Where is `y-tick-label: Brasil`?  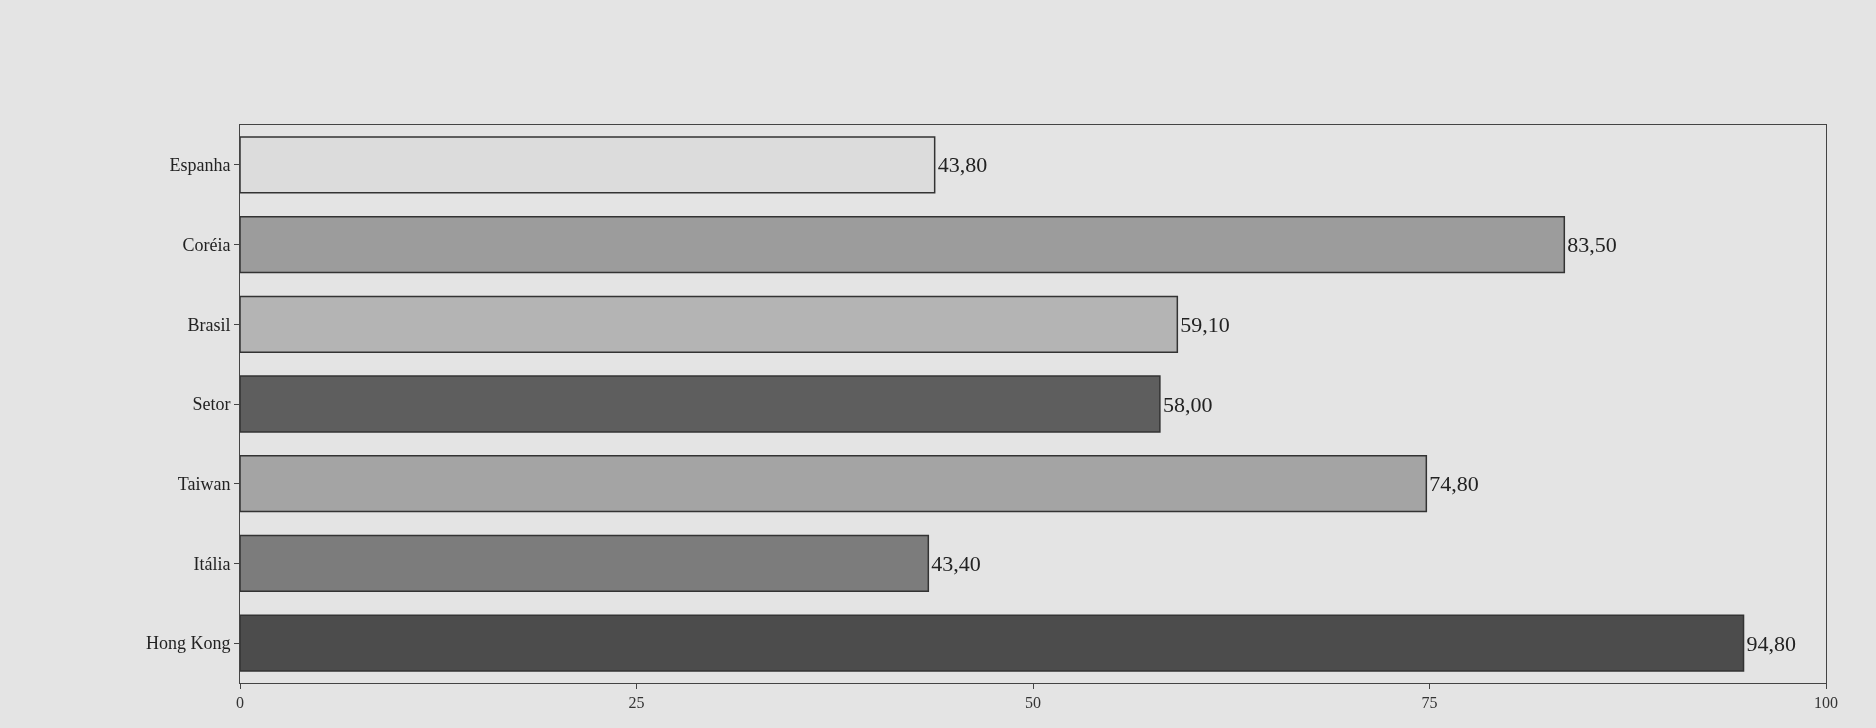
y-tick-label: Brasil is located at coordinates (209, 324).